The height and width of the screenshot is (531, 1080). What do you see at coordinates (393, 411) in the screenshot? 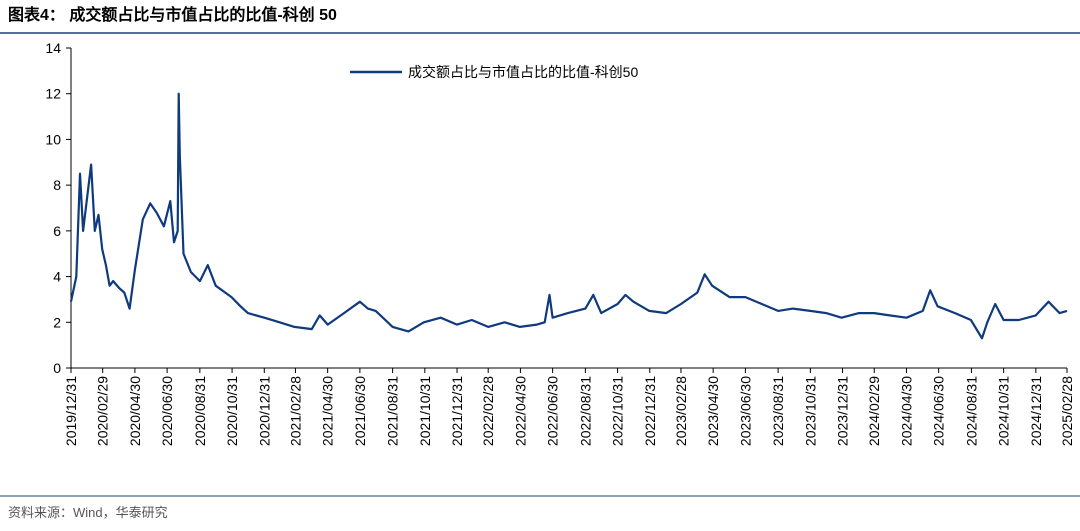
I see `x-tick-label: 2021/08/31` at bounding box center [393, 411].